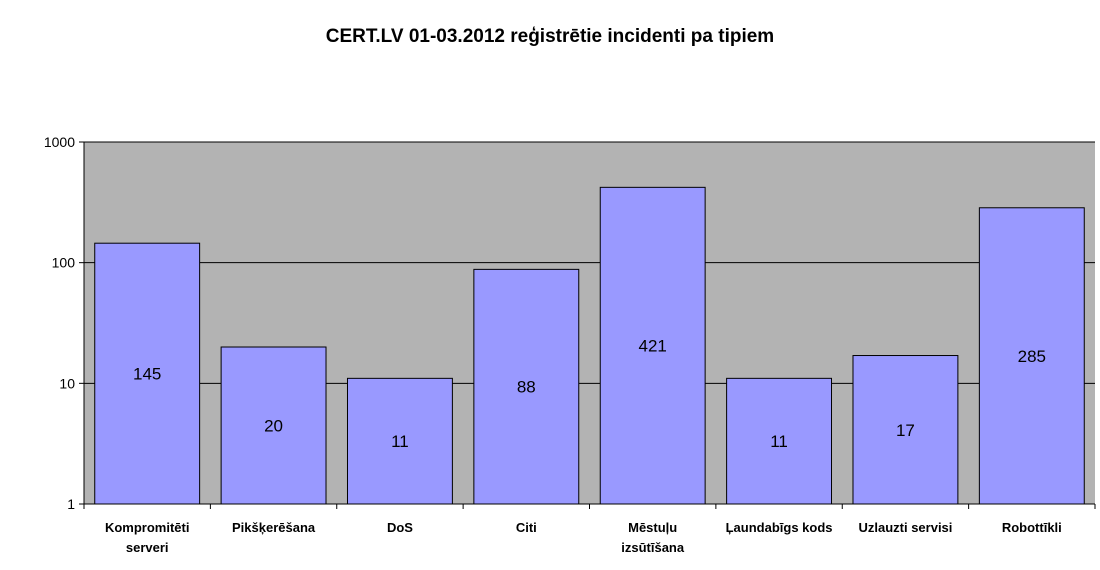  Describe the element at coordinates (652, 527) in the screenshot. I see `x-category-label: Mēstuļu` at that location.